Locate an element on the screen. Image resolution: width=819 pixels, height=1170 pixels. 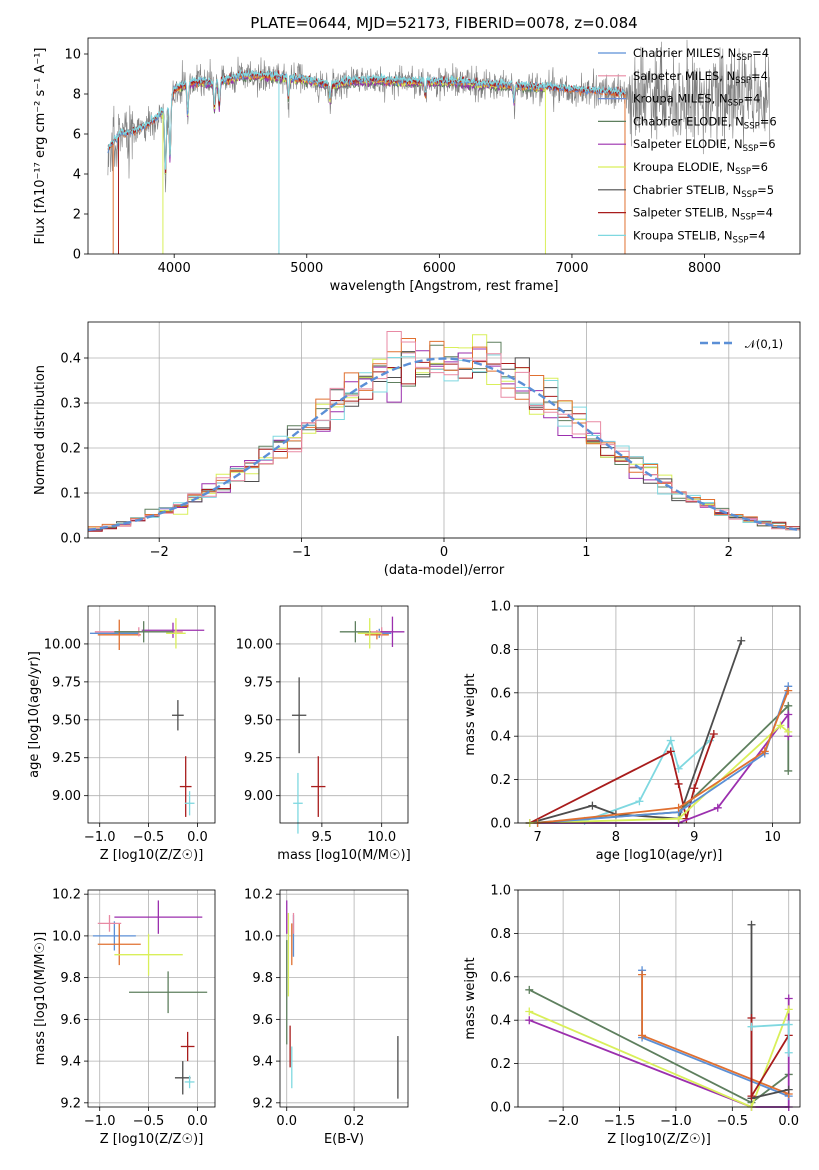
weight_vs_age-xtick-label: 7 is located at coordinates (537, 837).